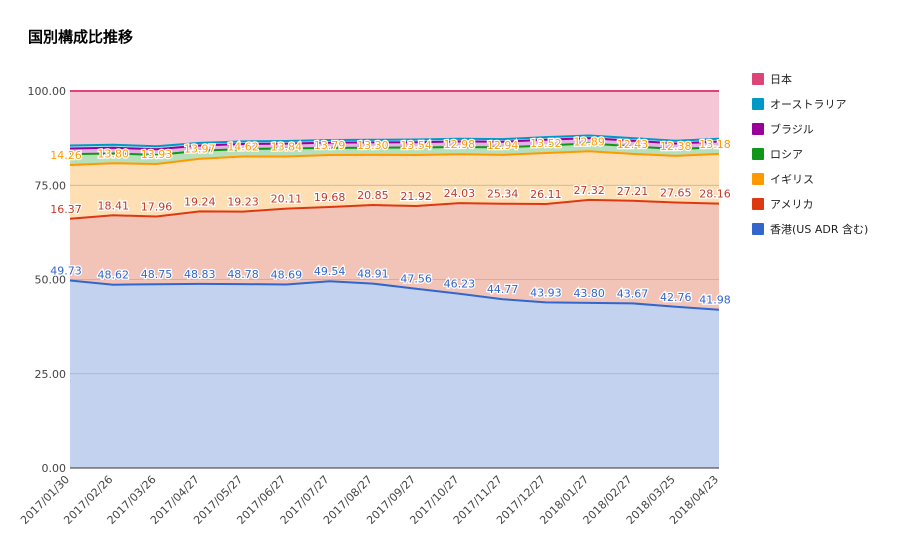  I want to click on legend-item: オーストラリア, so click(822, 103).